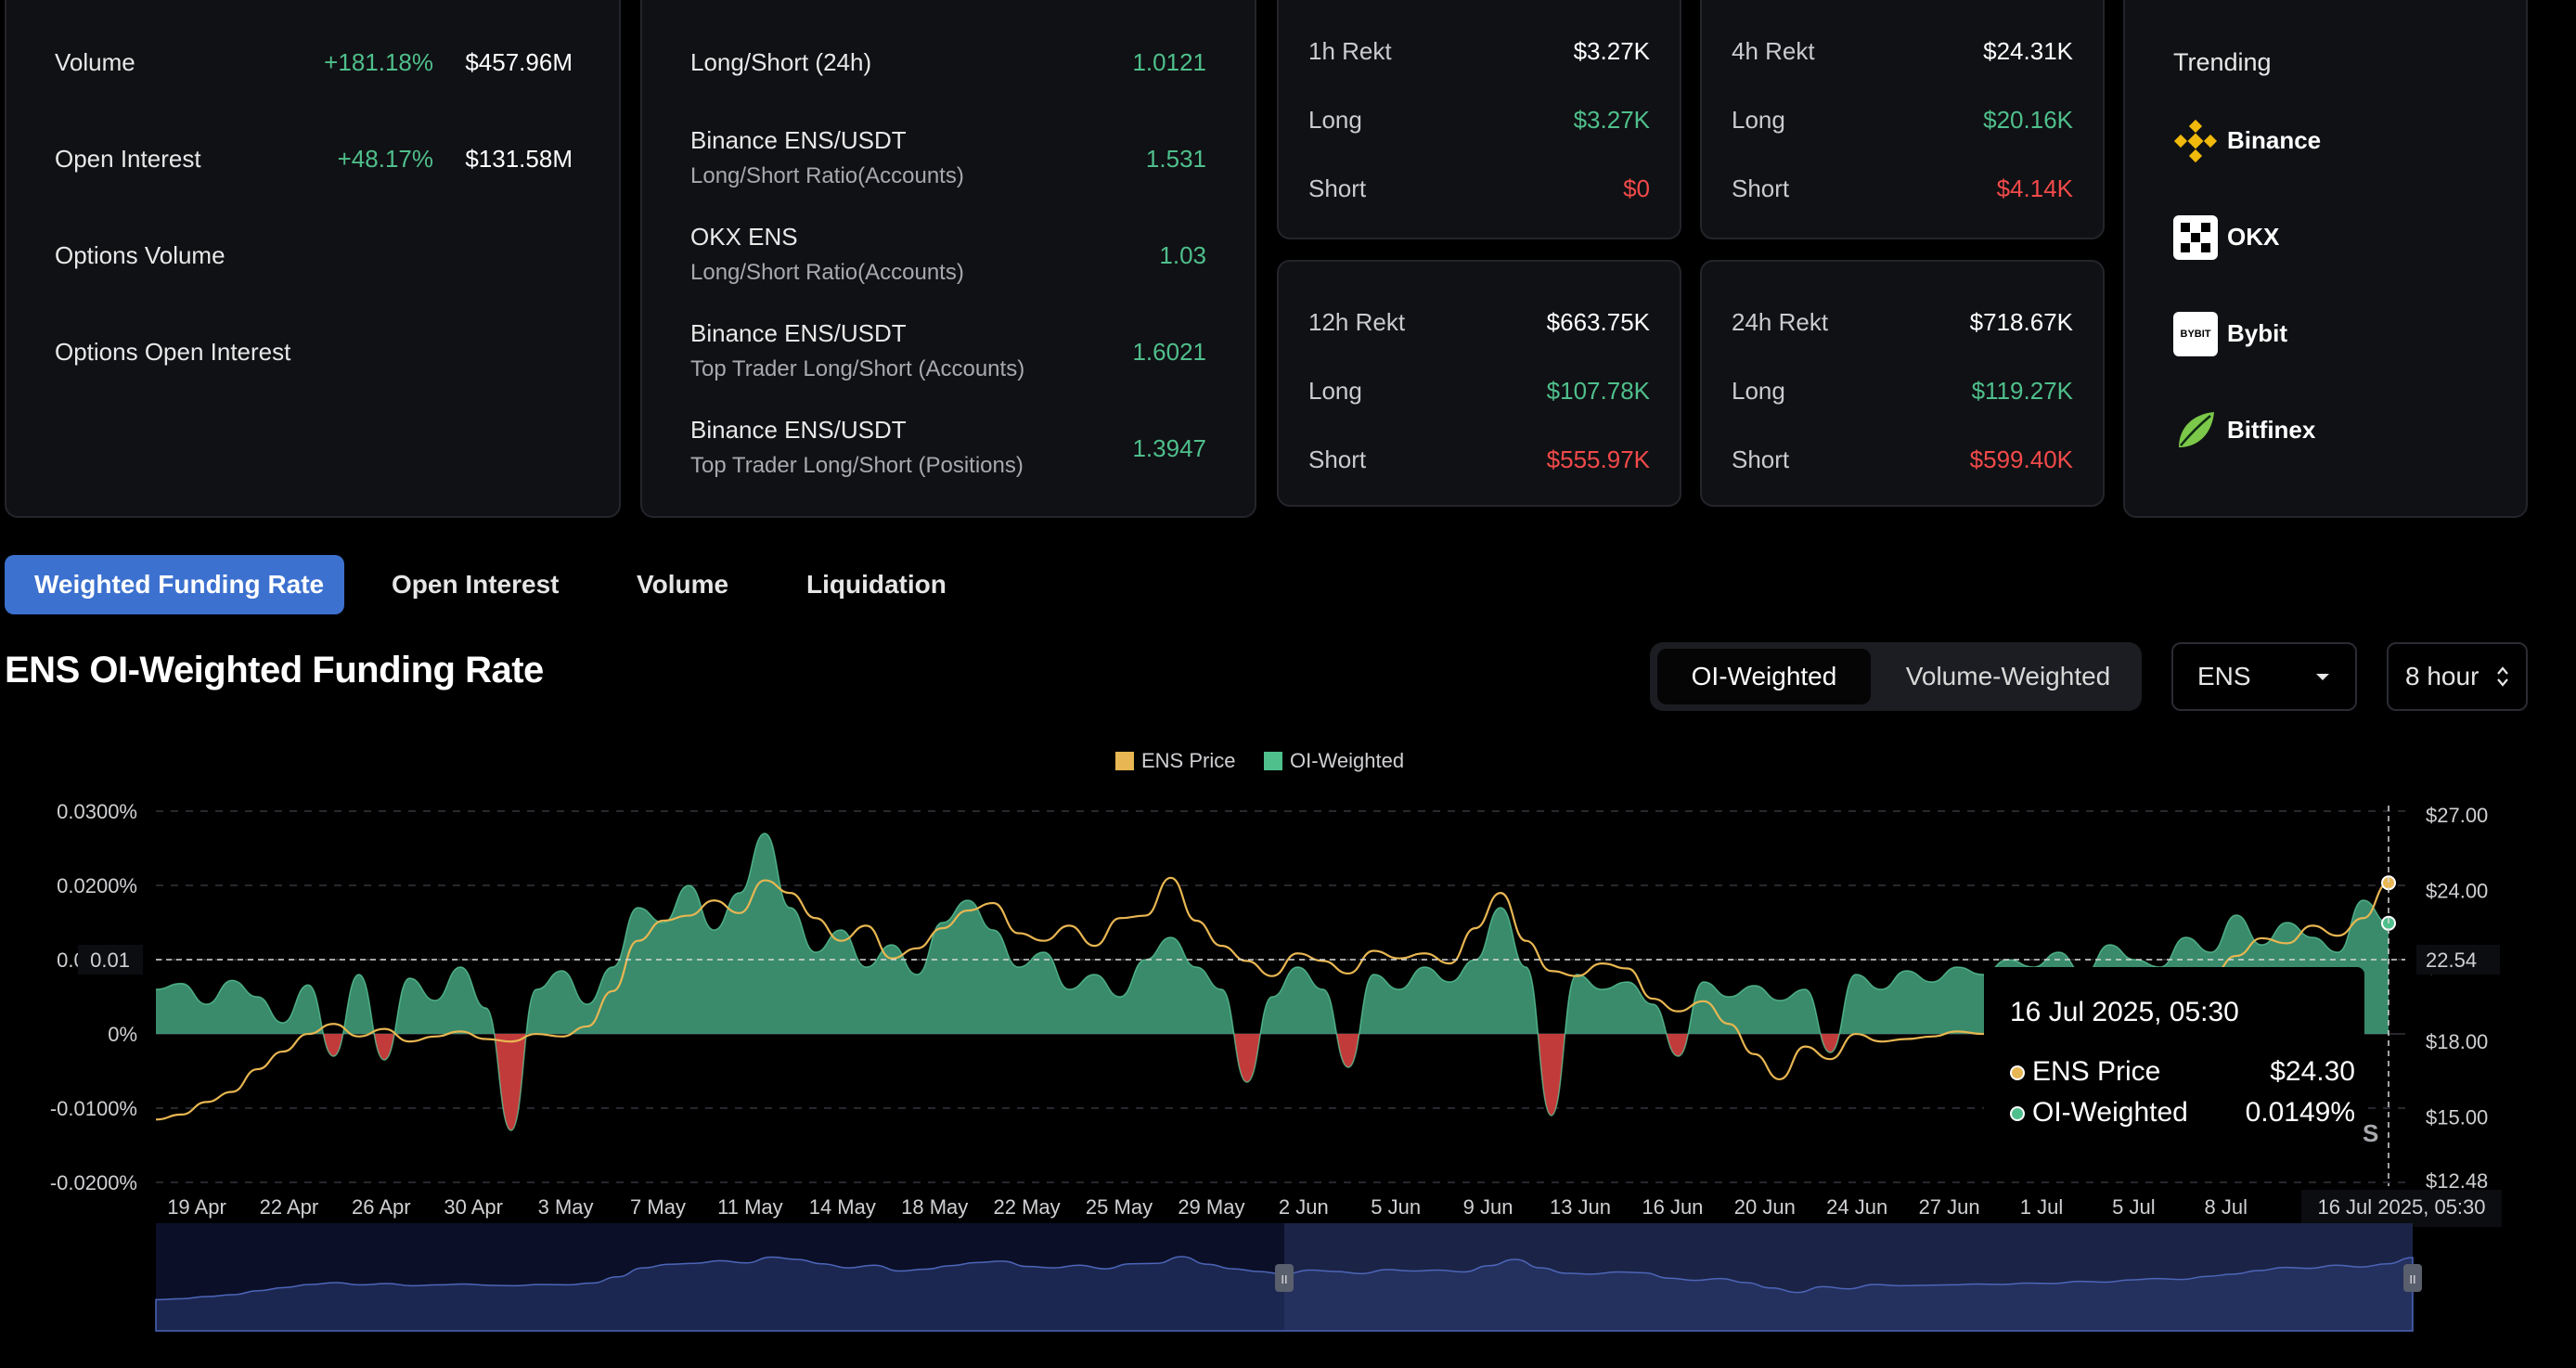  Describe the element at coordinates (1169, 448) in the screenshot. I see `ratio-row-value: 1.3947` at that location.